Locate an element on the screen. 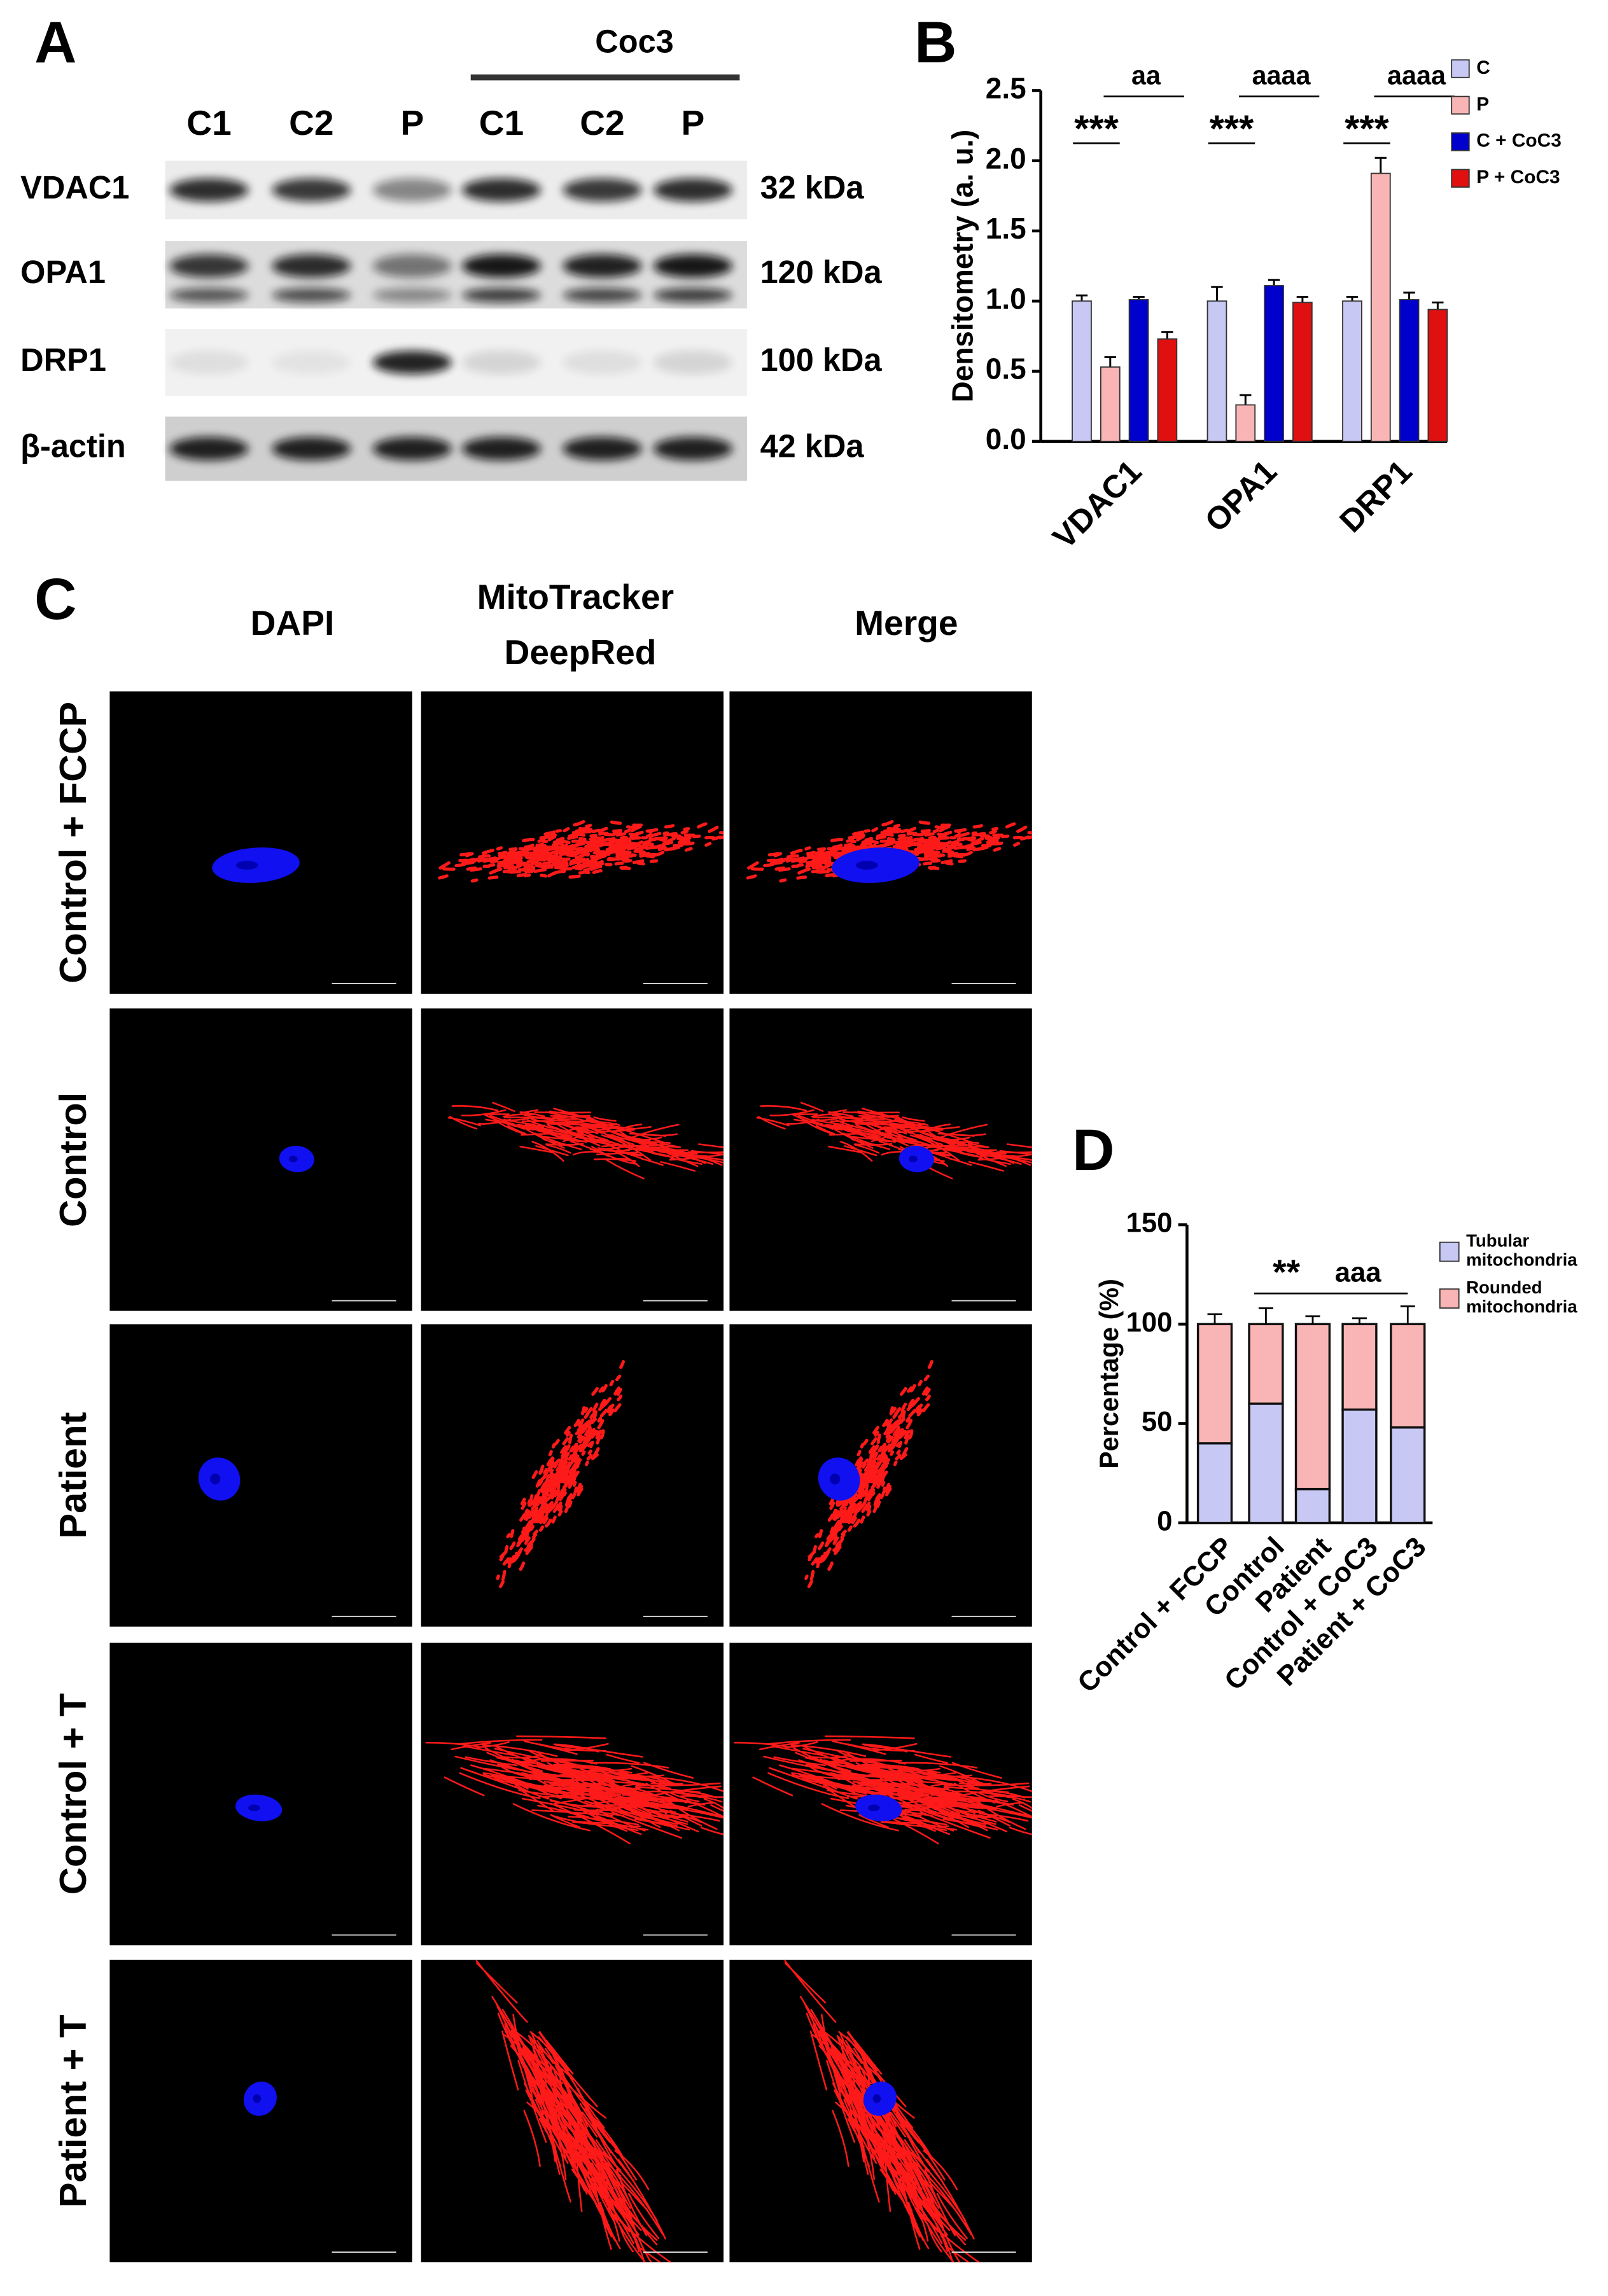  text-line: MitoTracker is located at coordinates (580, 596).